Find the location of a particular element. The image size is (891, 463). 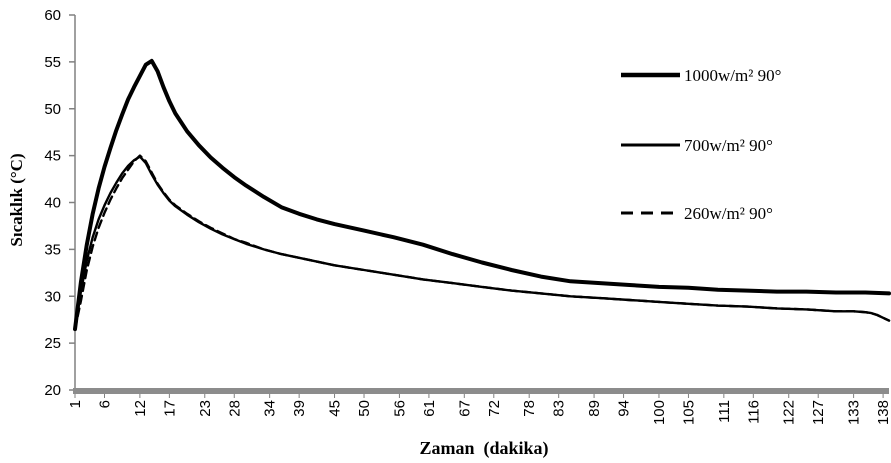

x-tick-label: 6 is located at coordinates (104, 404).